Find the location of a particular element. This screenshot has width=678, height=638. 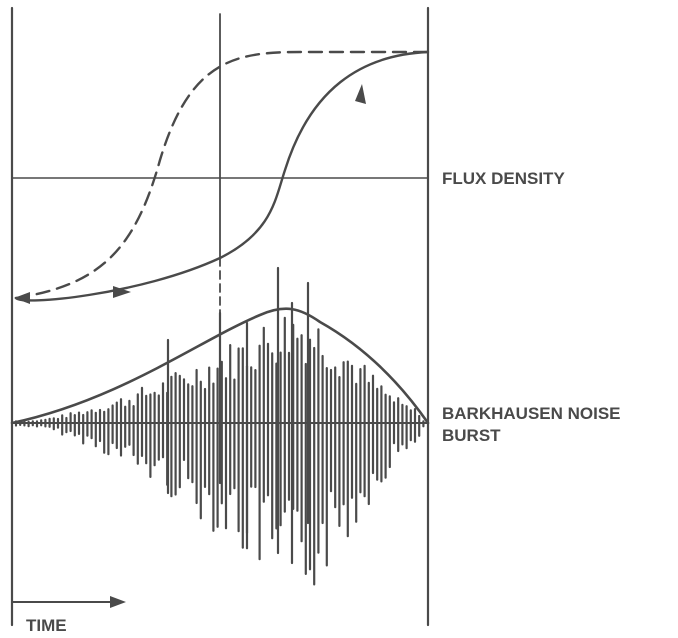

flux-curve-arrow-upper-icon is located at coordinates (360, 94).